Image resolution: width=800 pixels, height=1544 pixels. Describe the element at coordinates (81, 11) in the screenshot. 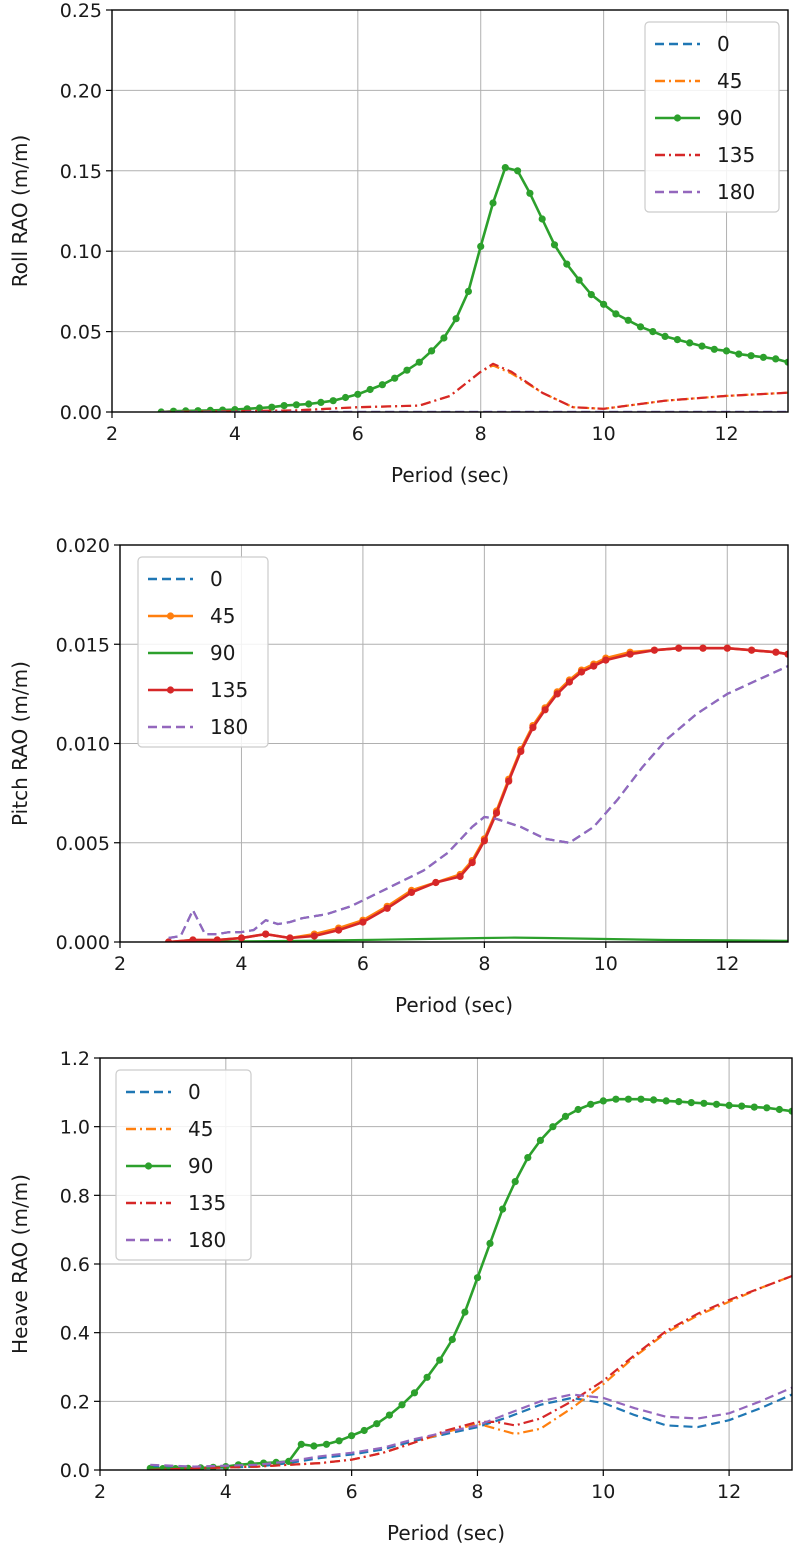

I see `y-tick-label: 0.25` at that location.